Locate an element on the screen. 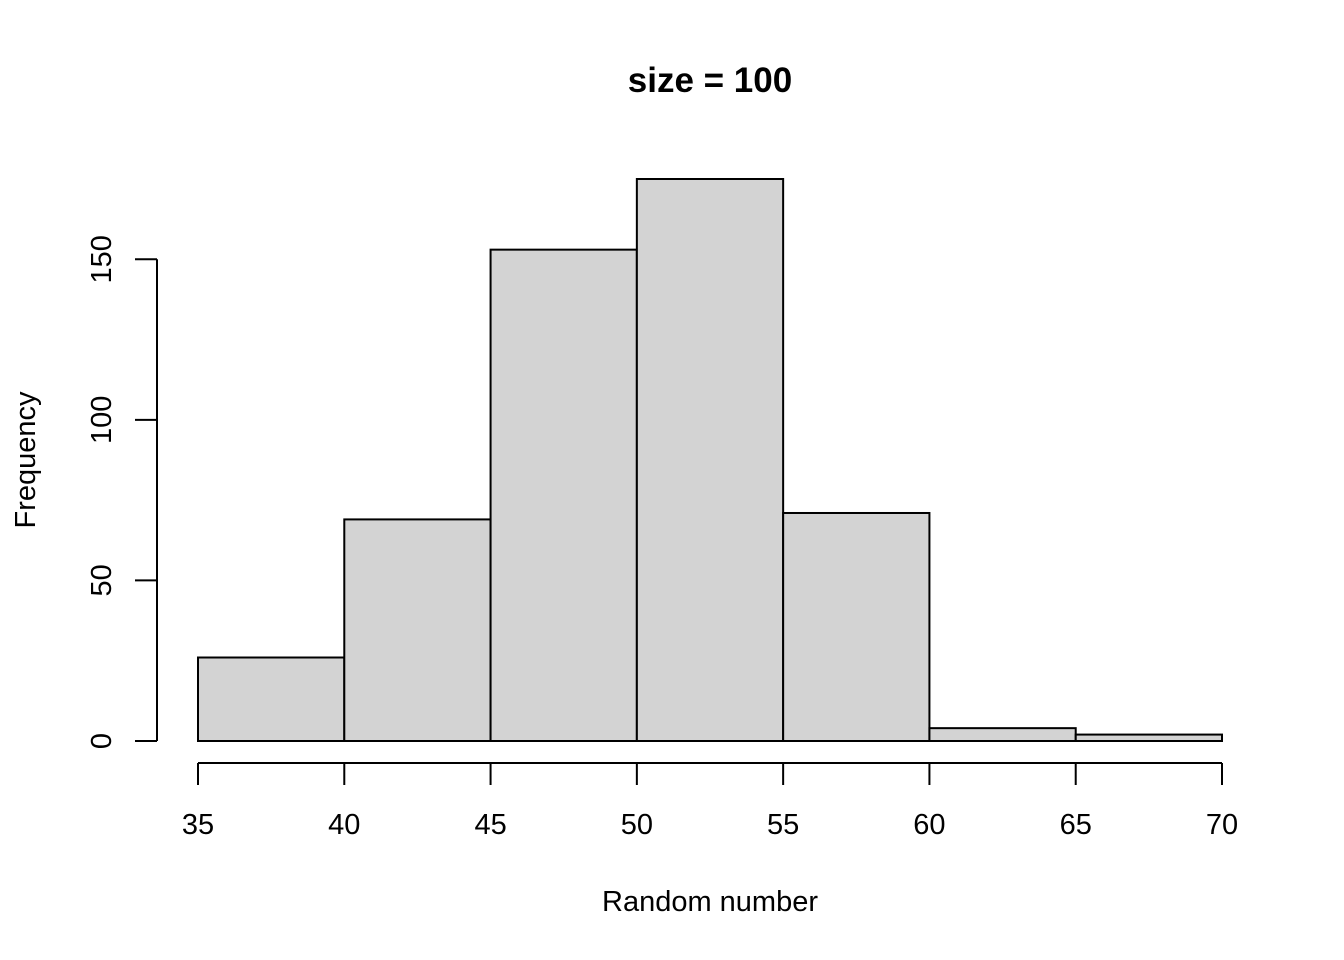 The width and height of the screenshot is (1344, 960). x-tick-label: 55 is located at coordinates (783, 825).